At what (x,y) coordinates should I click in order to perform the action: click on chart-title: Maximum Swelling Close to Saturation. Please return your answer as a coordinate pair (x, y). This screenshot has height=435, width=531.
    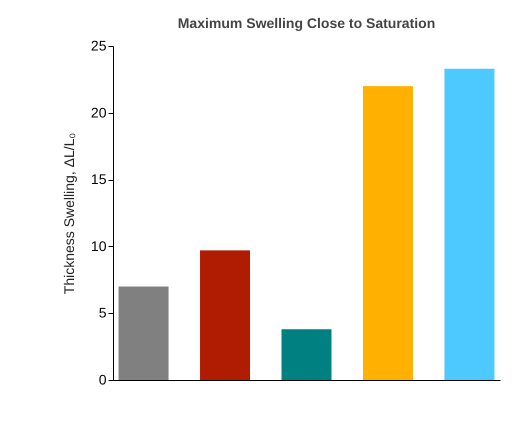
    Looking at the image, I should click on (307, 23).